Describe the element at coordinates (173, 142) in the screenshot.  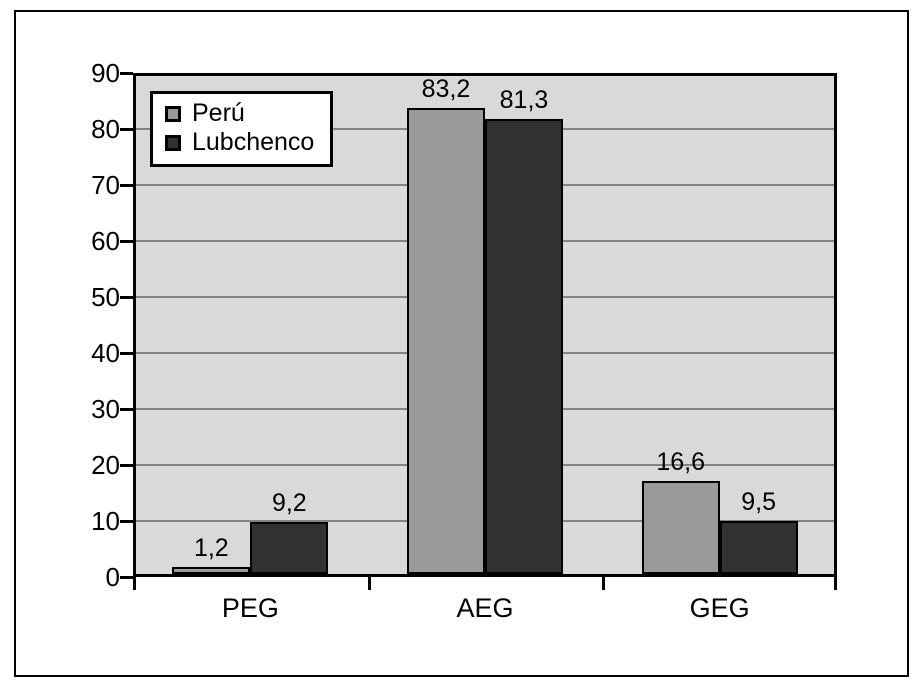
I see `legend-marker-lubchenco-icon` at that location.